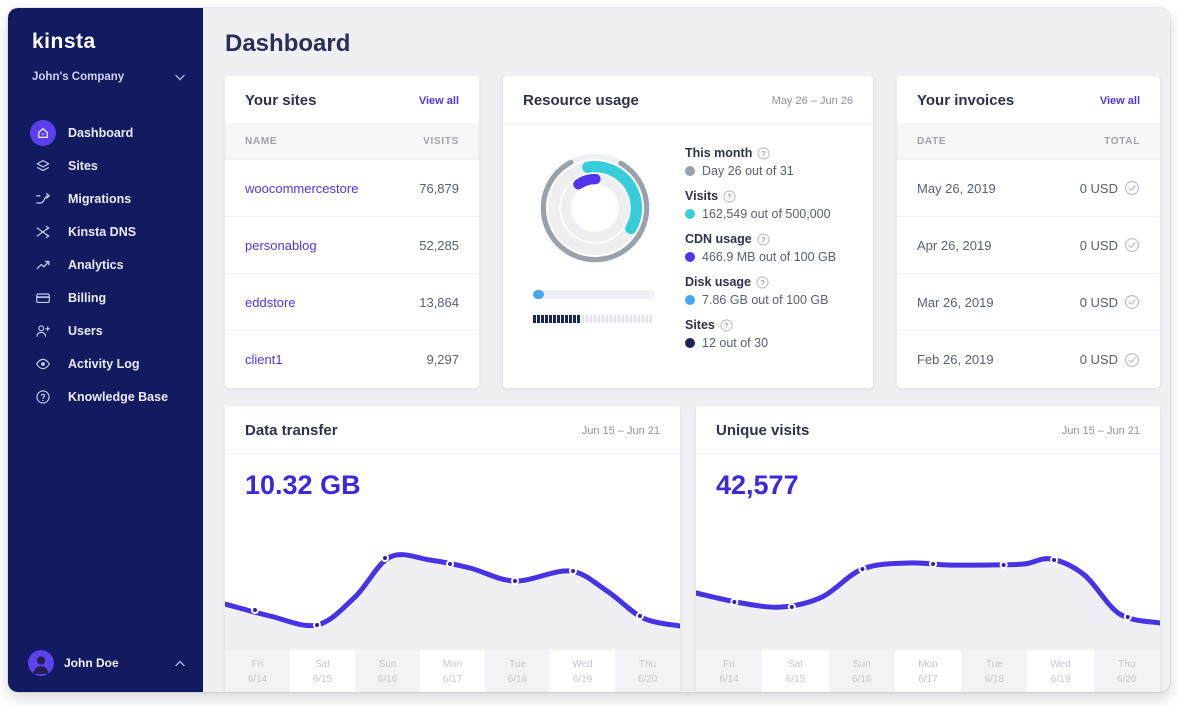 The width and height of the screenshot is (1178, 706). I want to click on company-name: John's Company, so click(78, 77).